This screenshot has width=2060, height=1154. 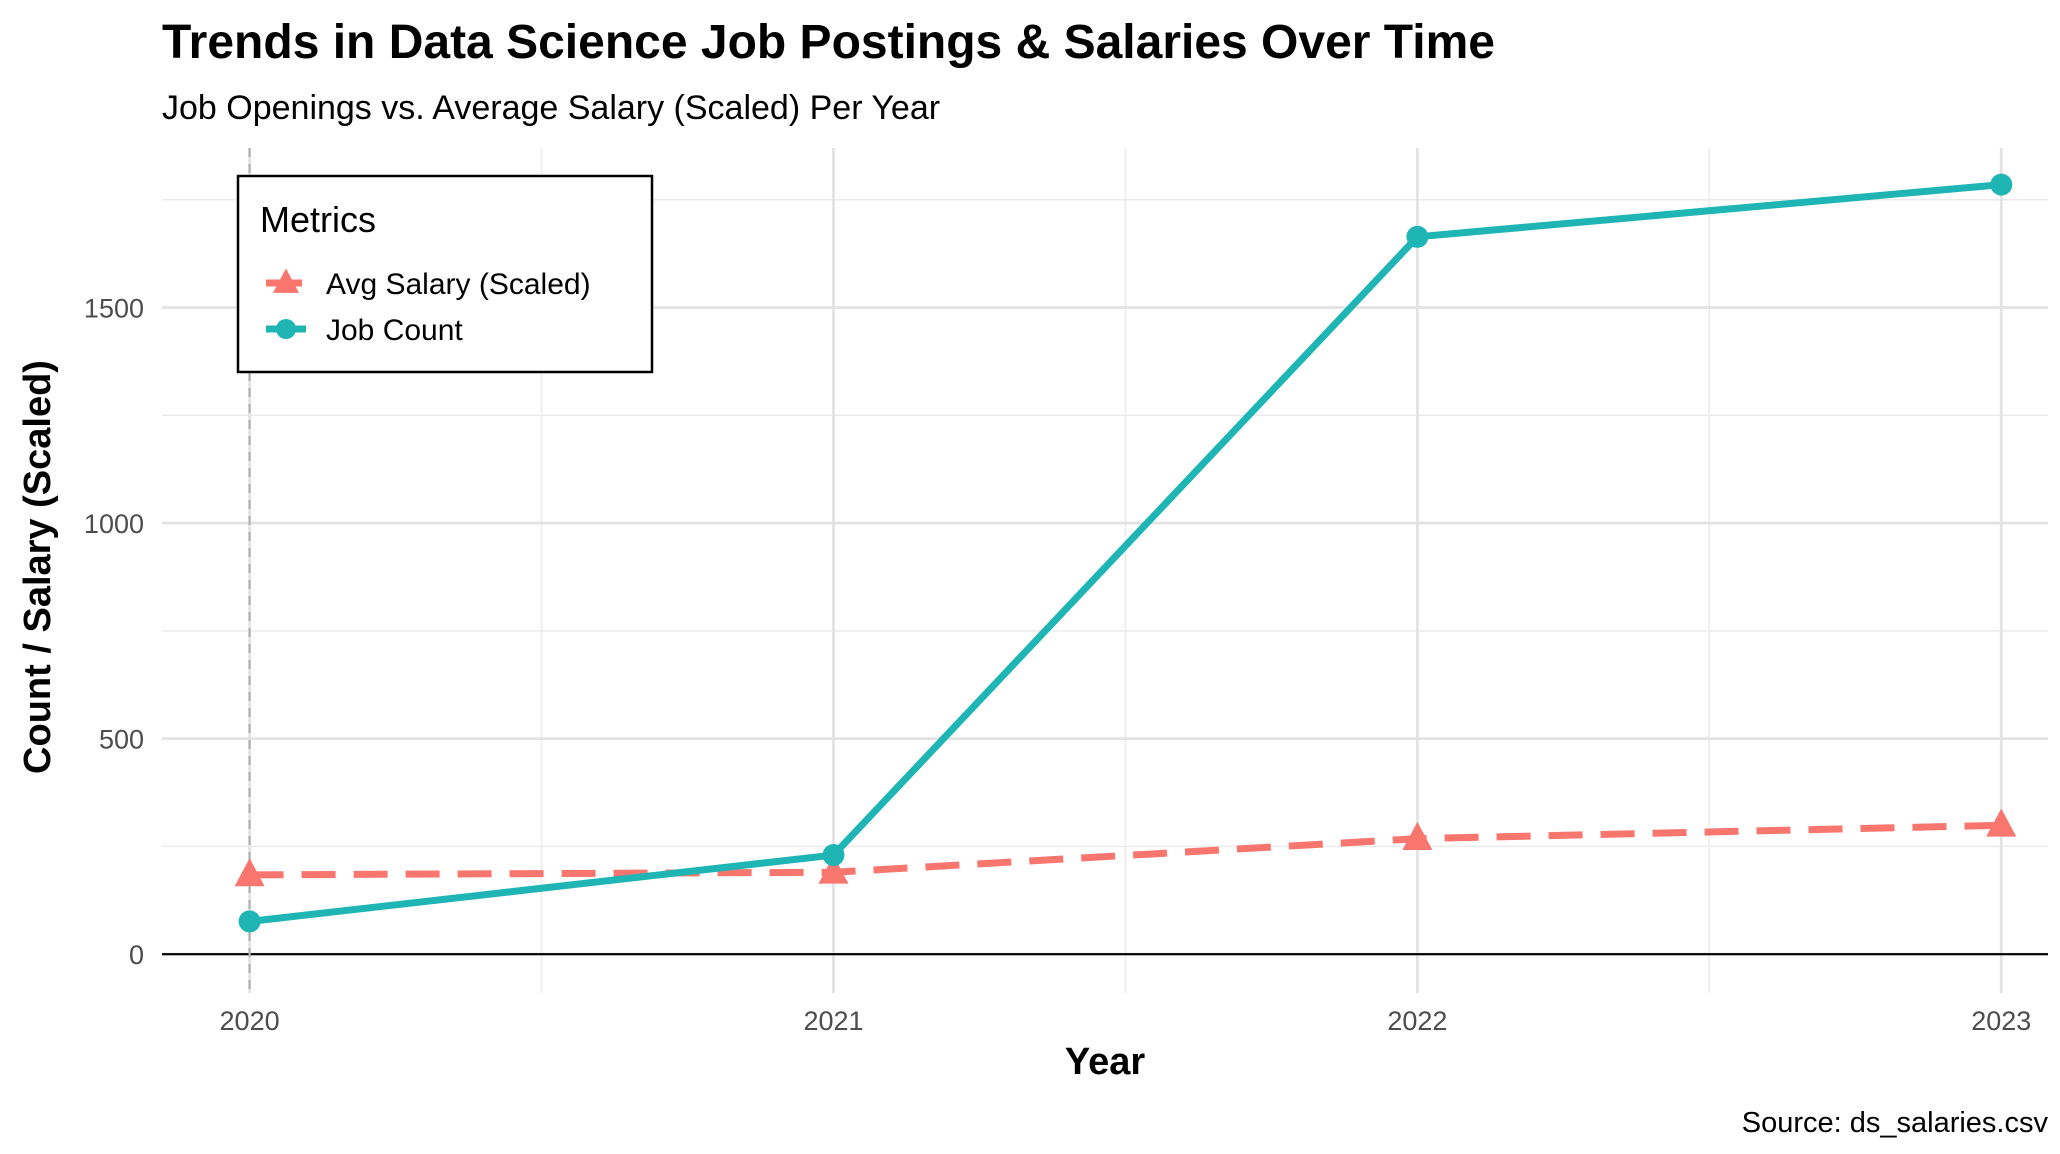 What do you see at coordinates (1417, 1021) in the screenshot?
I see `x-tick-label: 2022` at bounding box center [1417, 1021].